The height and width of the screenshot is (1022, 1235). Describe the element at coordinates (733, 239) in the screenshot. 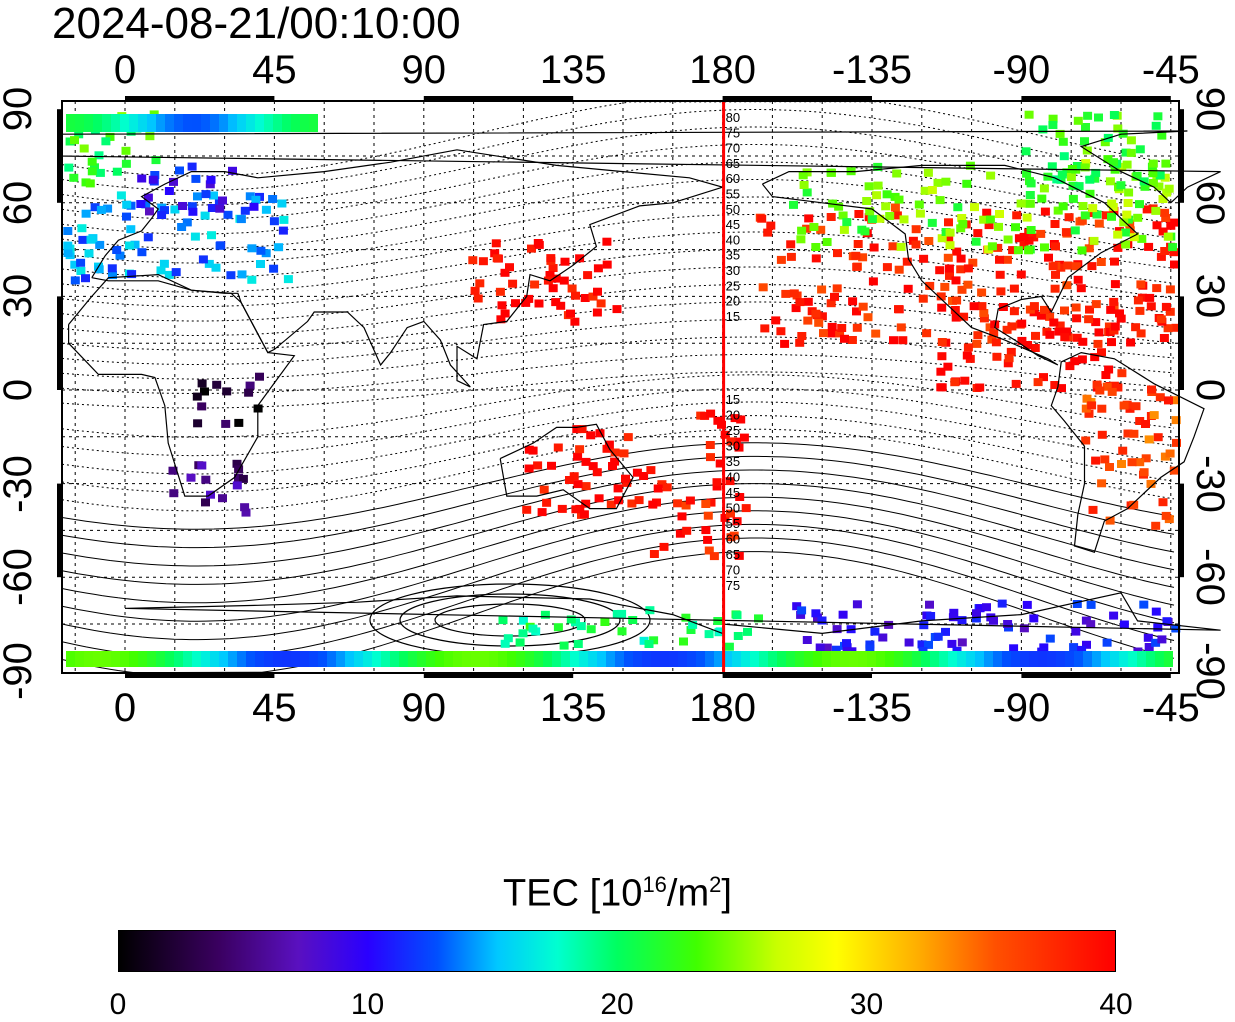

I see `meridian-label: 40` at that location.